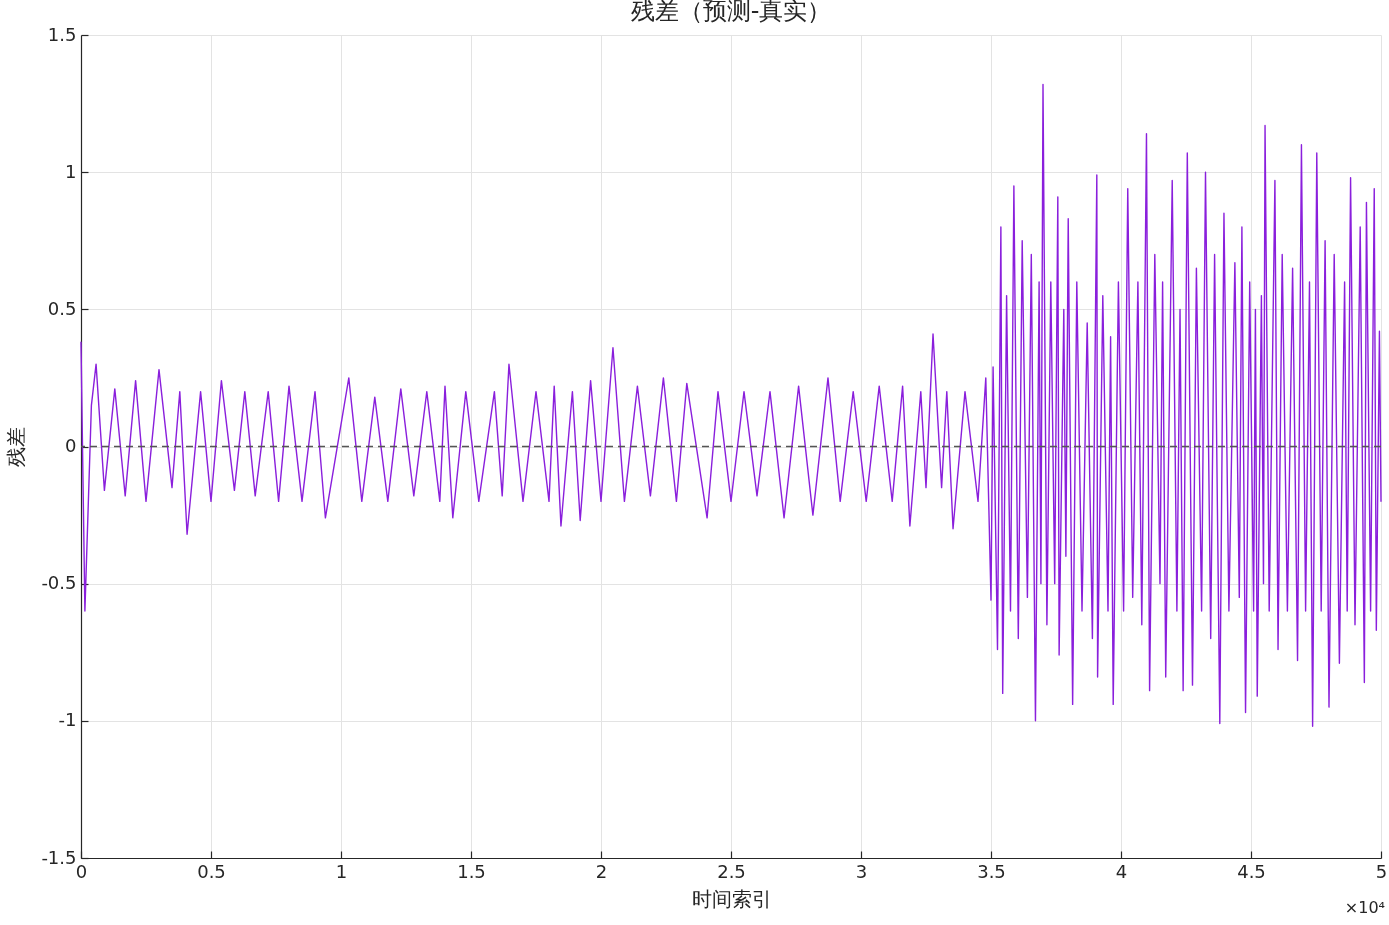  I want to click on y-tick-label: 1.5, so click(62, 34).